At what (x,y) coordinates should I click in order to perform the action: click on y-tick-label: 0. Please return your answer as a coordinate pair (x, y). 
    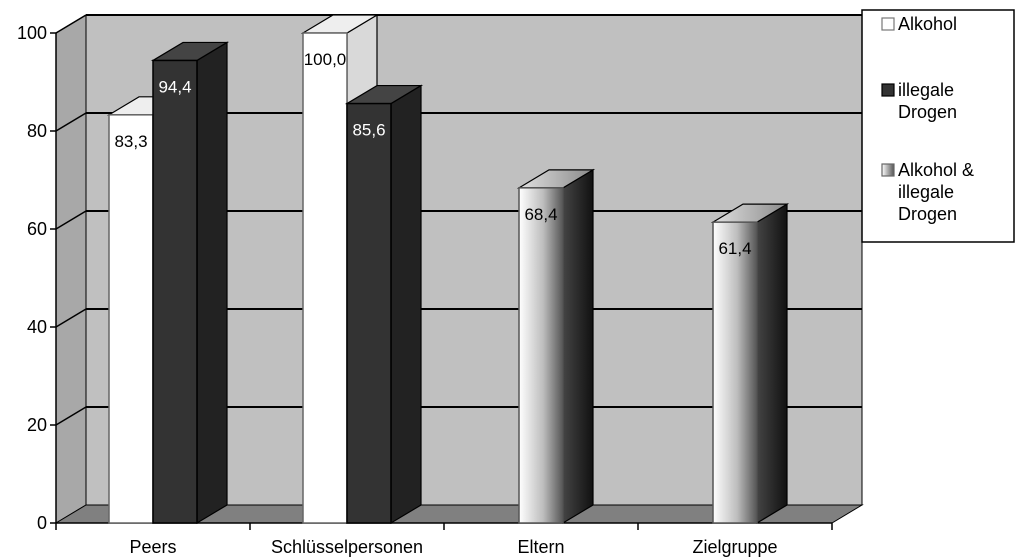
    Looking at the image, I should click on (42, 523).